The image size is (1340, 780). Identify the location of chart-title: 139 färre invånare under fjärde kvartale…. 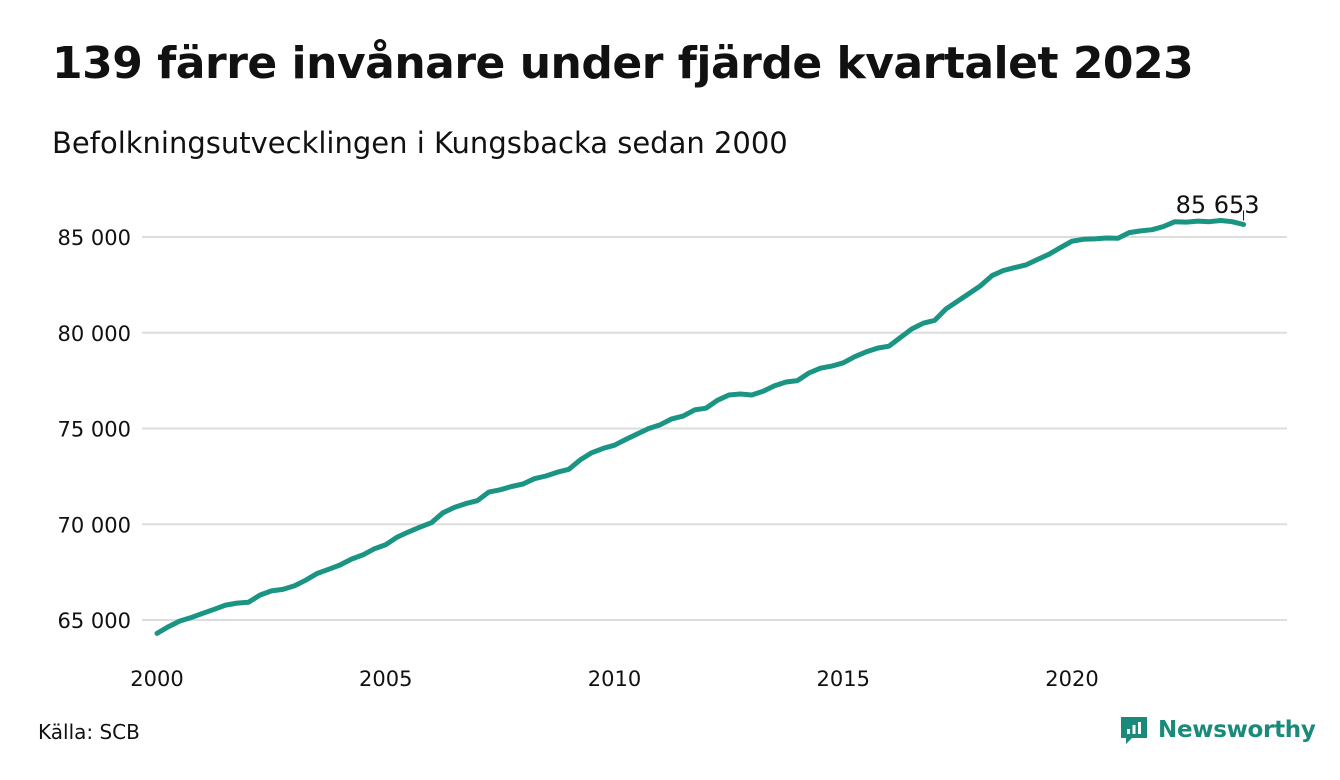
(623, 63).